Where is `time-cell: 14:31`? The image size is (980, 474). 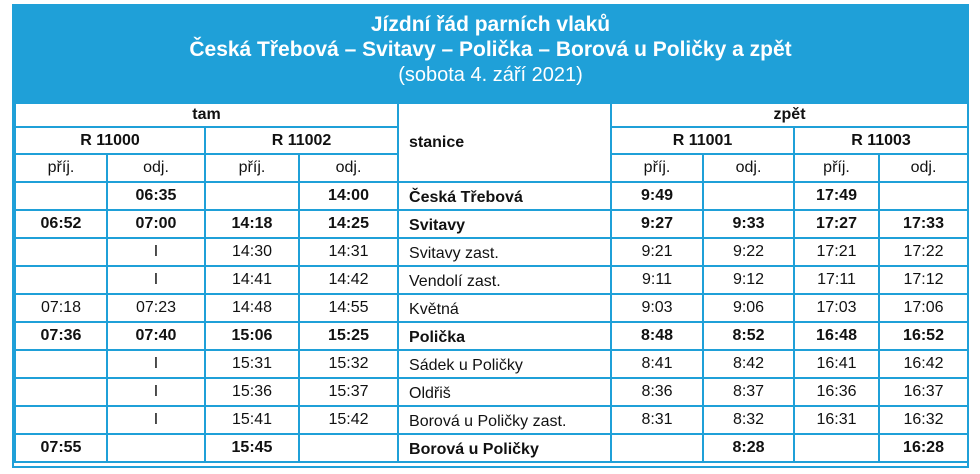 time-cell: 14:31 is located at coordinates (348, 252).